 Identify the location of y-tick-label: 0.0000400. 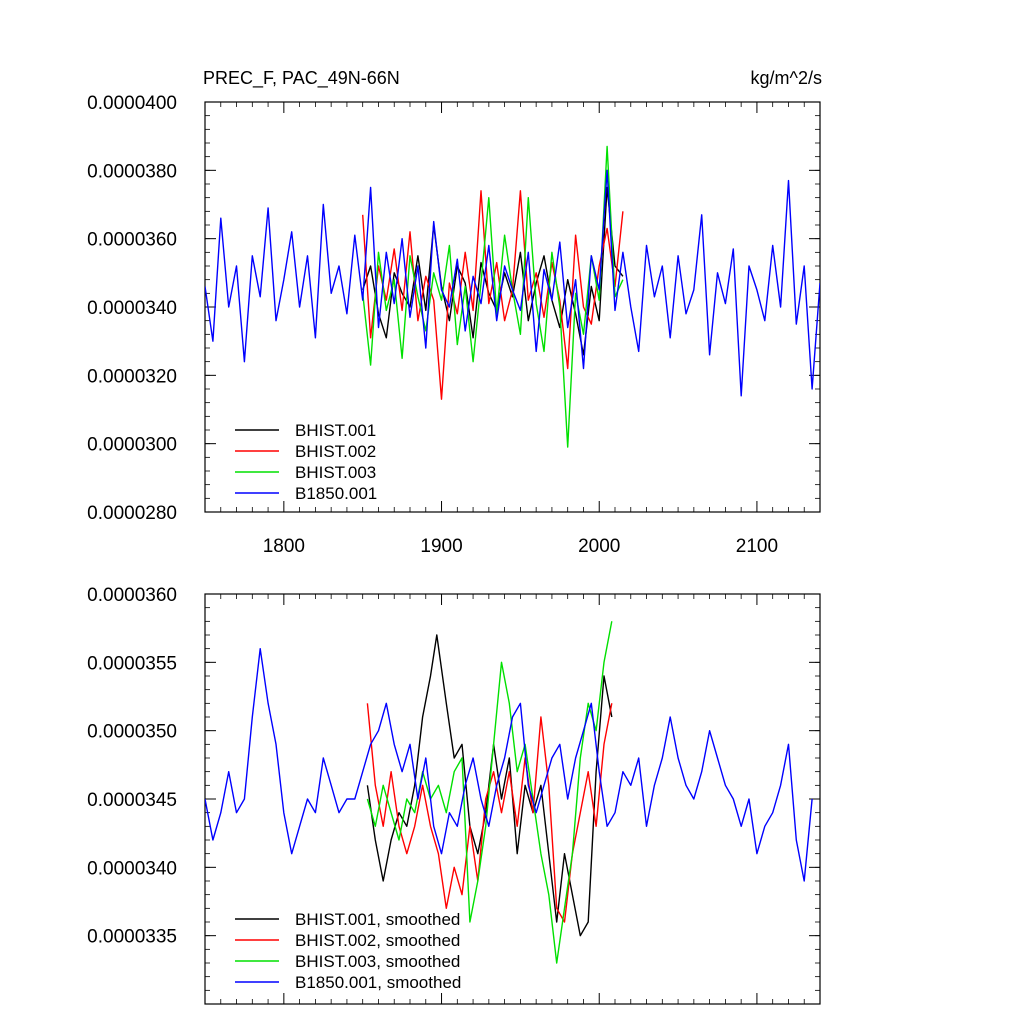
(132, 103).